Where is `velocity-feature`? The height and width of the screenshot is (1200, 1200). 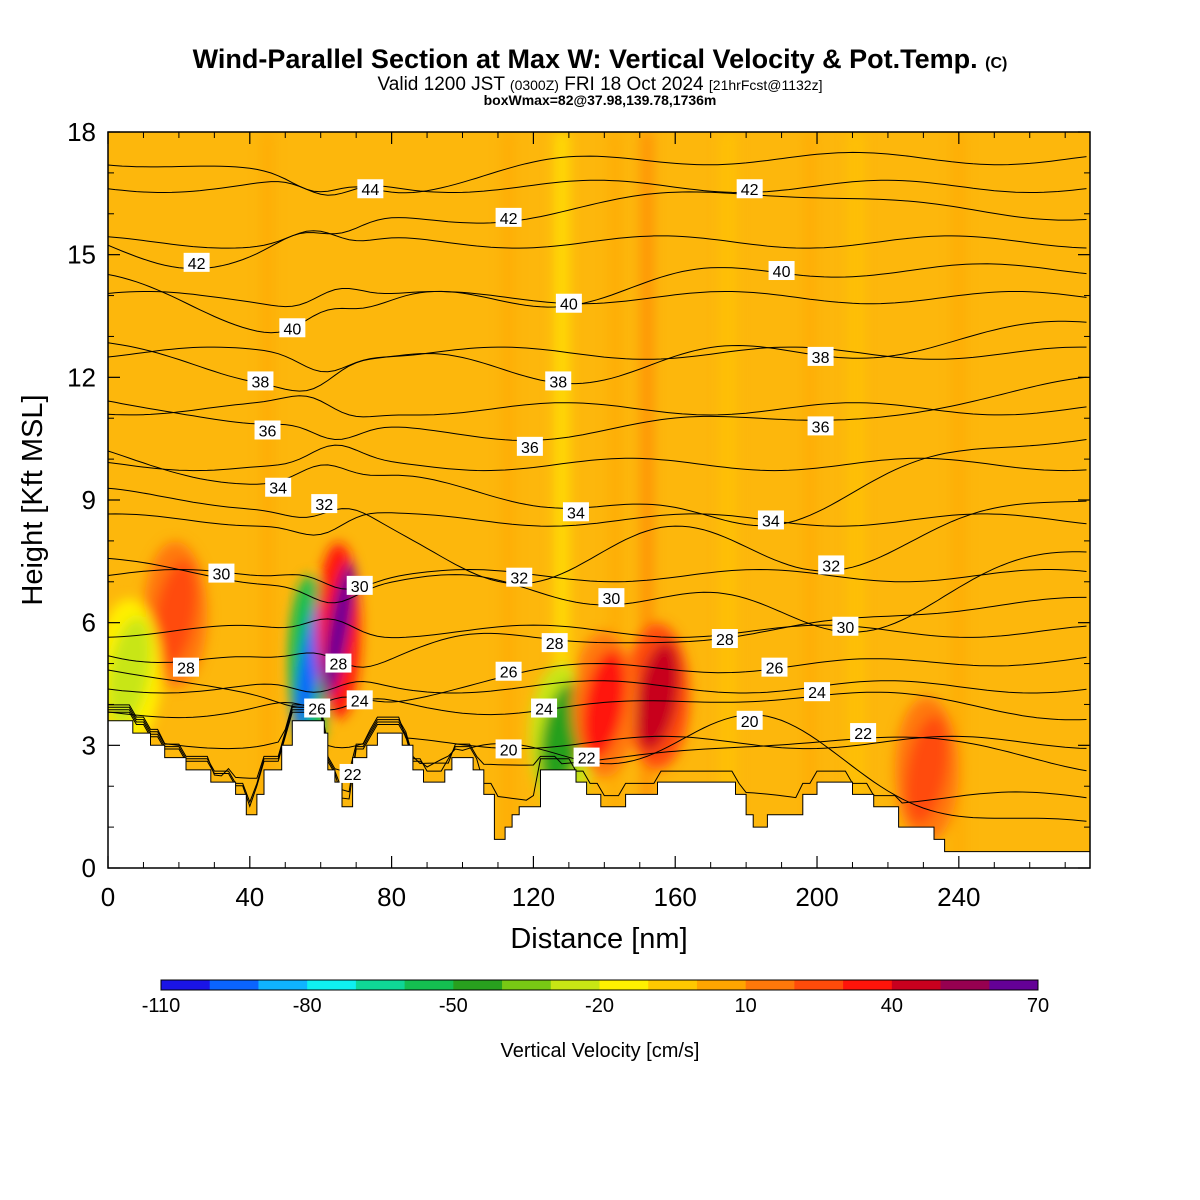 velocity-feature is located at coordinates (604, 704).